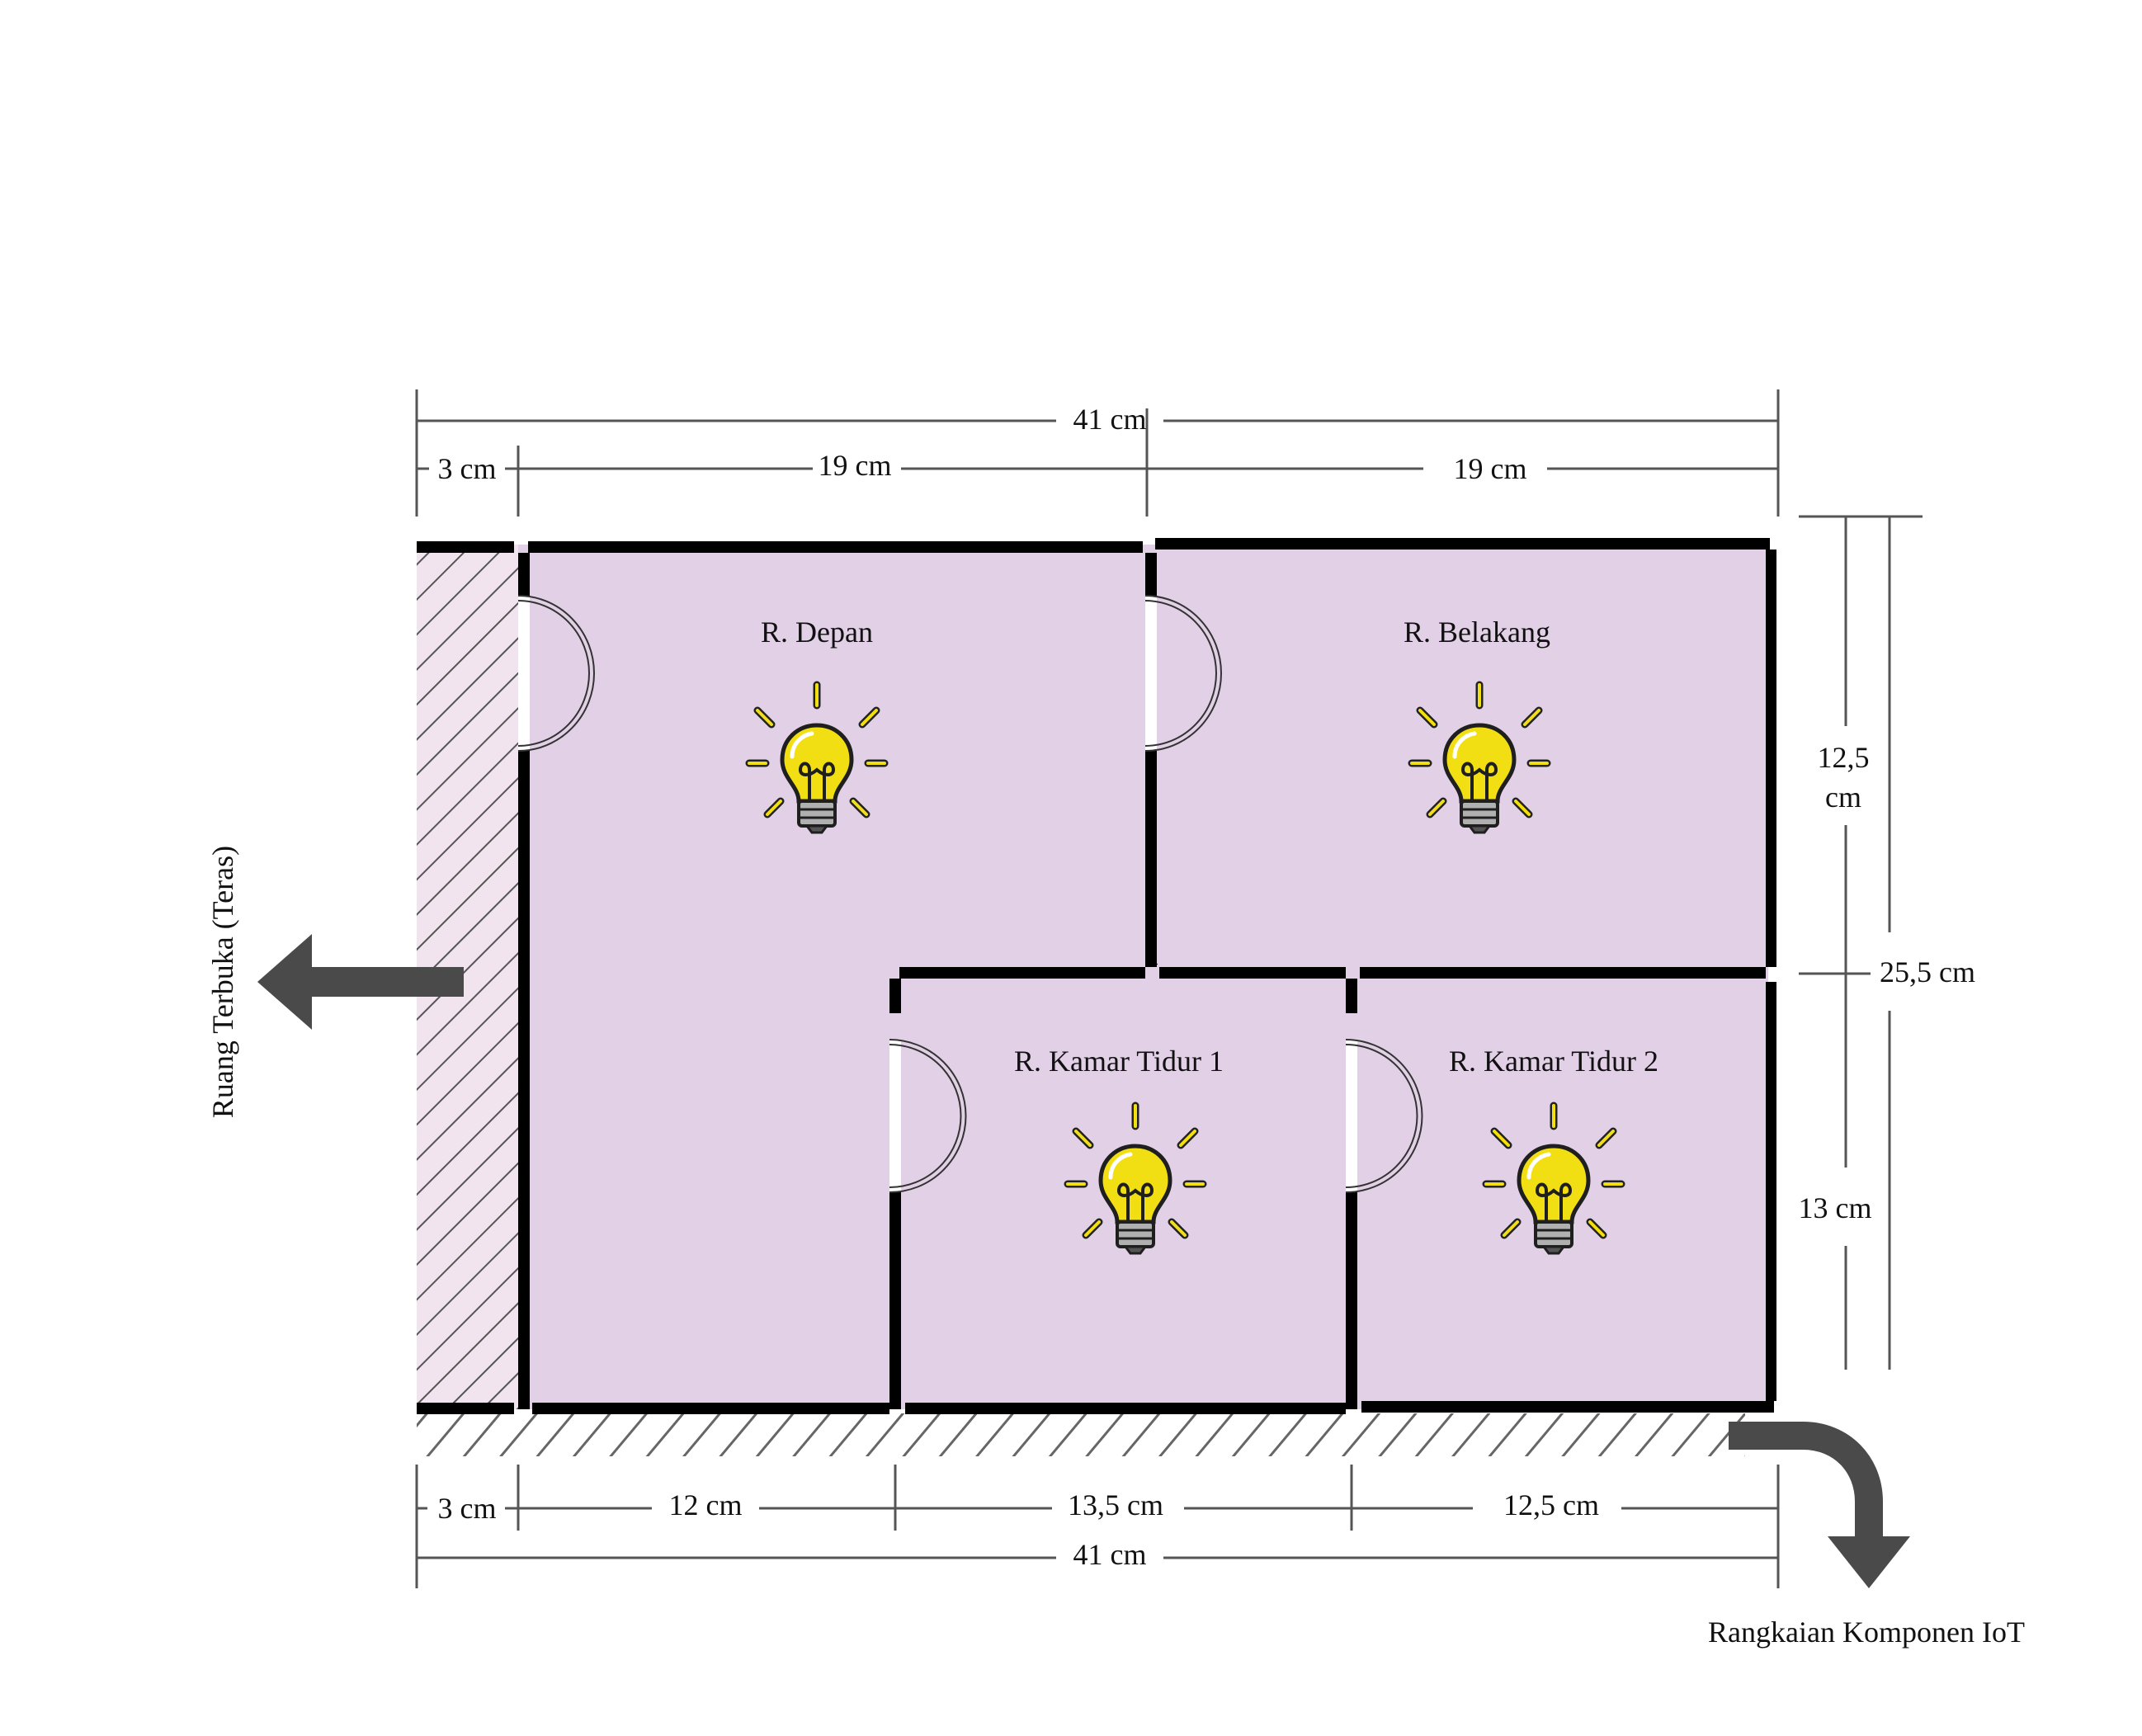 Image resolution: width=2142 pixels, height=1736 pixels. Describe the element at coordinates (222, 982) in the screenshot. I see `terrace-label: Ruang Terbuka (Teras)` at that location.